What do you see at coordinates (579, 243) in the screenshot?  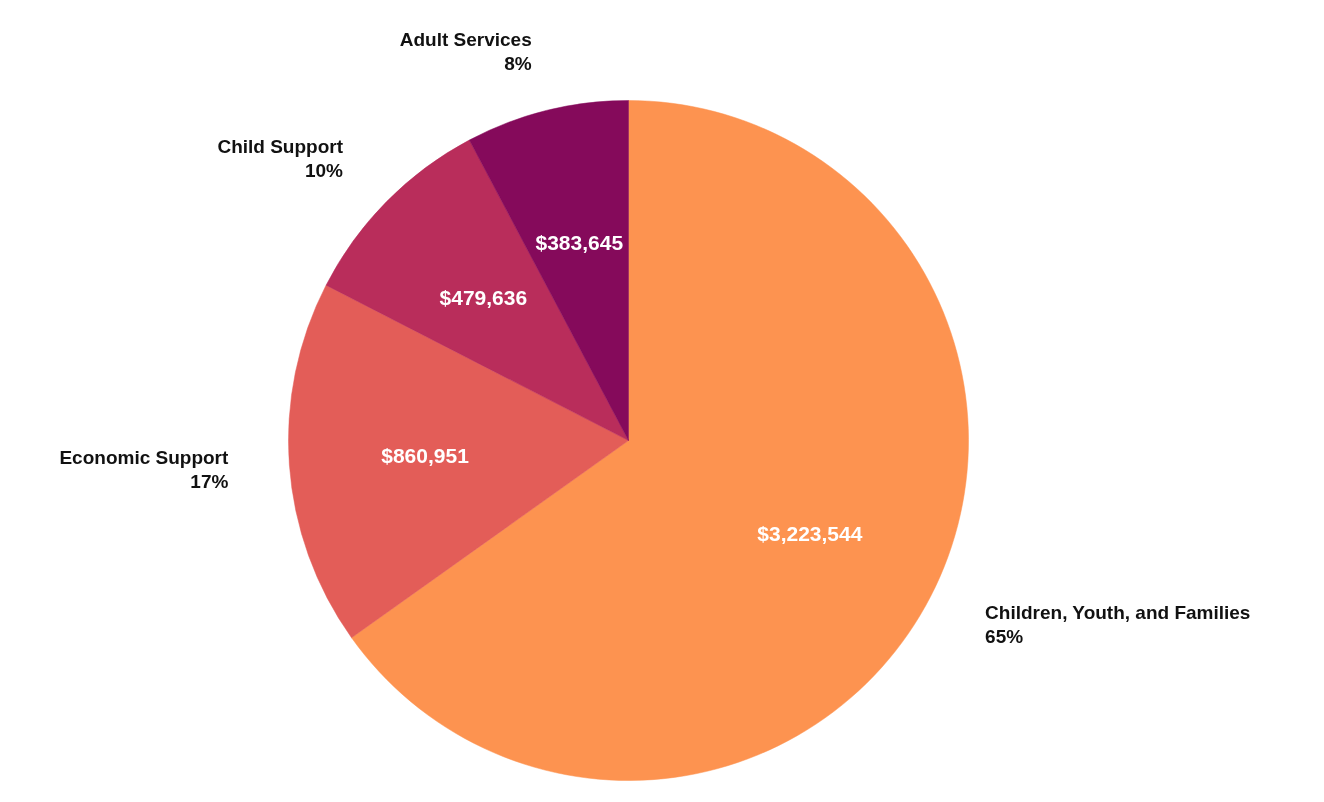 I see `data-label: $383,645` at bounding box center [579, 243].